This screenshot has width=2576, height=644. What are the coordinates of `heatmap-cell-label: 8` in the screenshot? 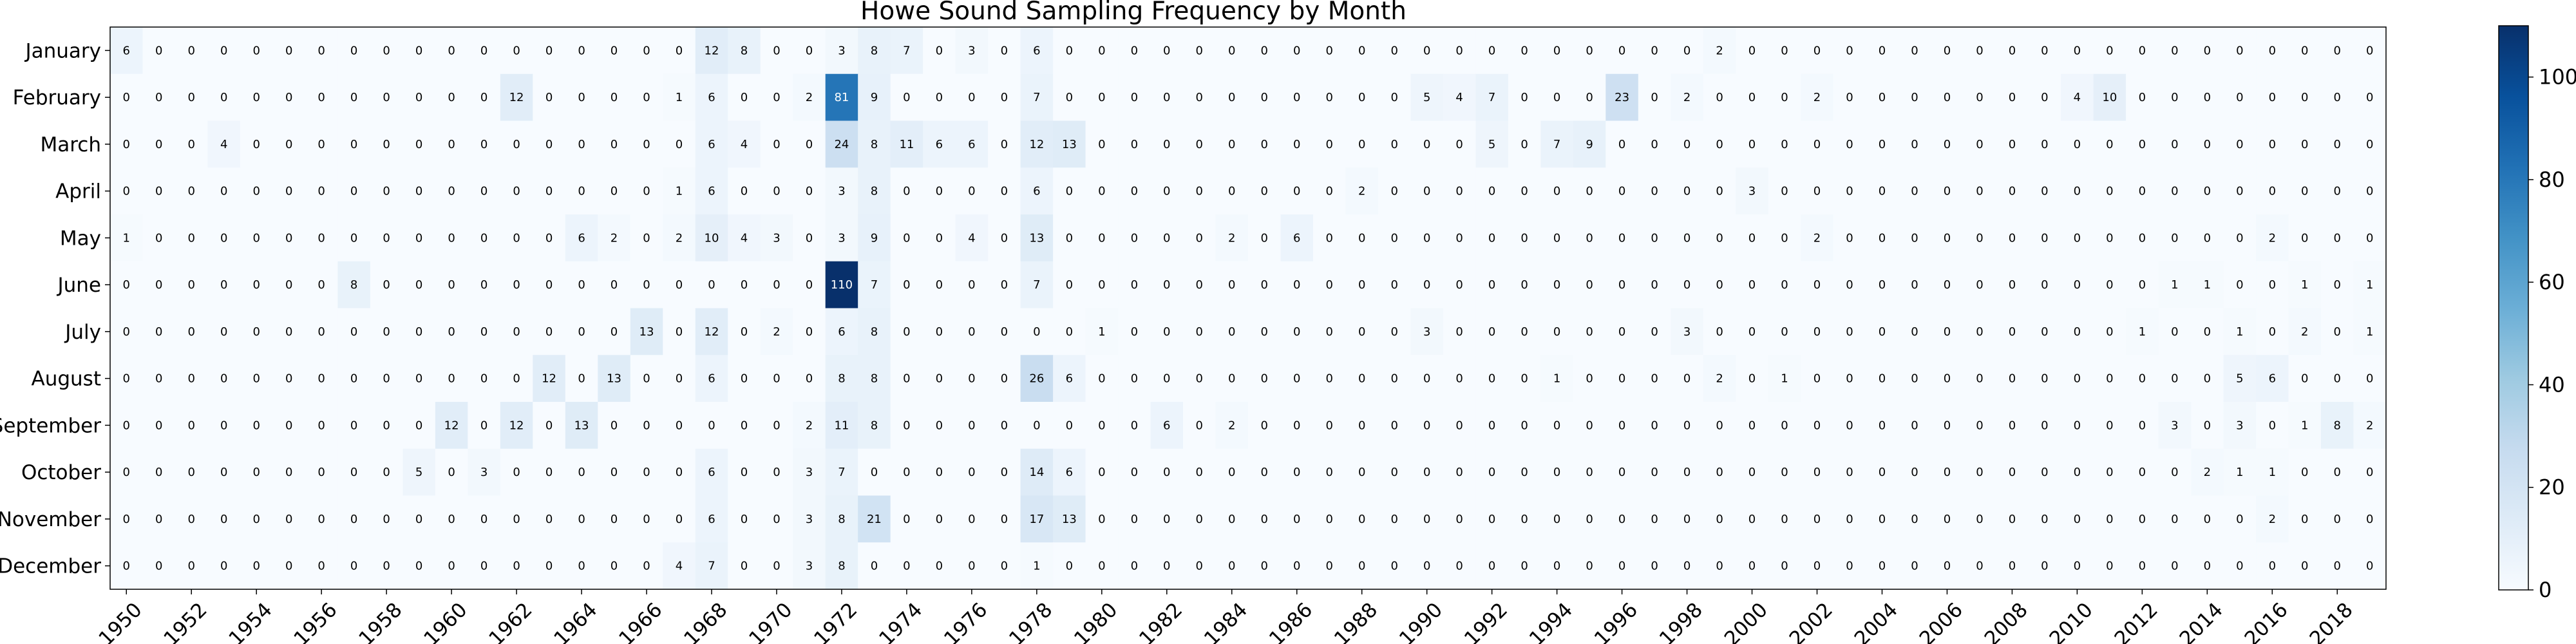 It's located at (875, 332).